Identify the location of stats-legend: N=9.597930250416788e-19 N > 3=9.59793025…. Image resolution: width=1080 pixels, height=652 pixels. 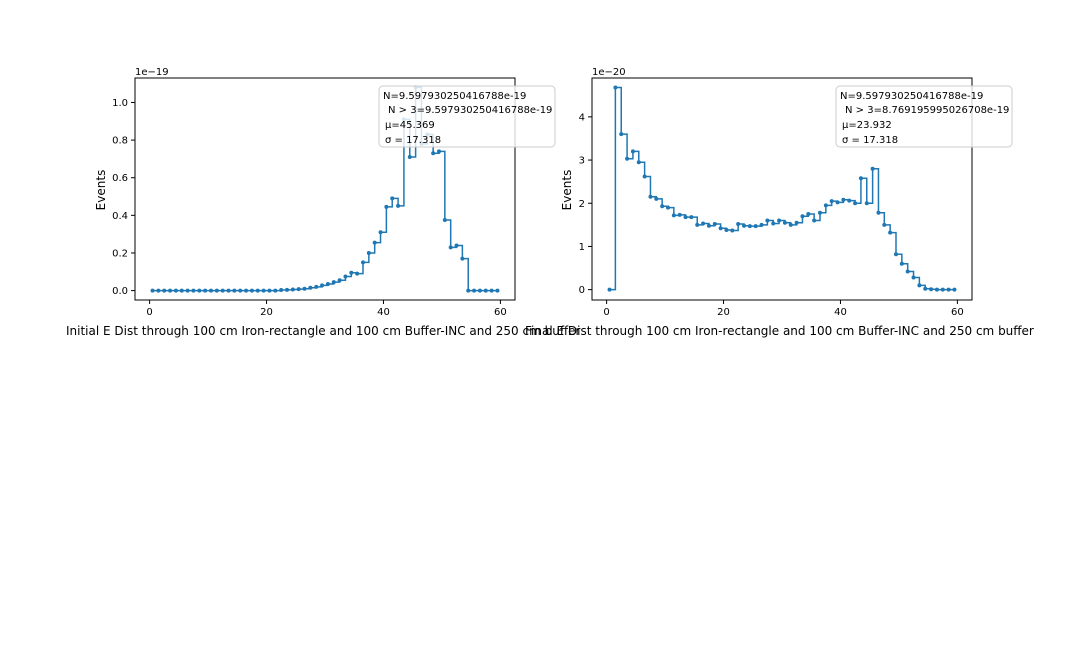
(467, 116).